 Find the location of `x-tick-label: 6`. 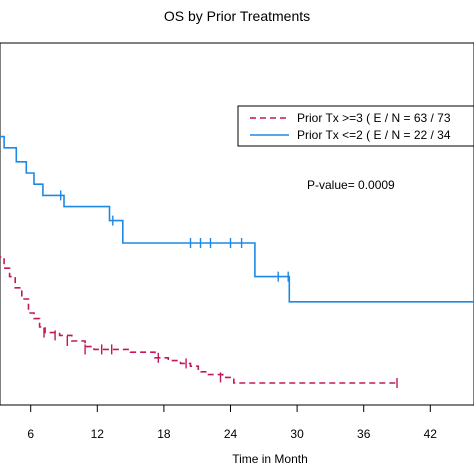

x-tick-label: 6 is located at coordinates (30, 434).